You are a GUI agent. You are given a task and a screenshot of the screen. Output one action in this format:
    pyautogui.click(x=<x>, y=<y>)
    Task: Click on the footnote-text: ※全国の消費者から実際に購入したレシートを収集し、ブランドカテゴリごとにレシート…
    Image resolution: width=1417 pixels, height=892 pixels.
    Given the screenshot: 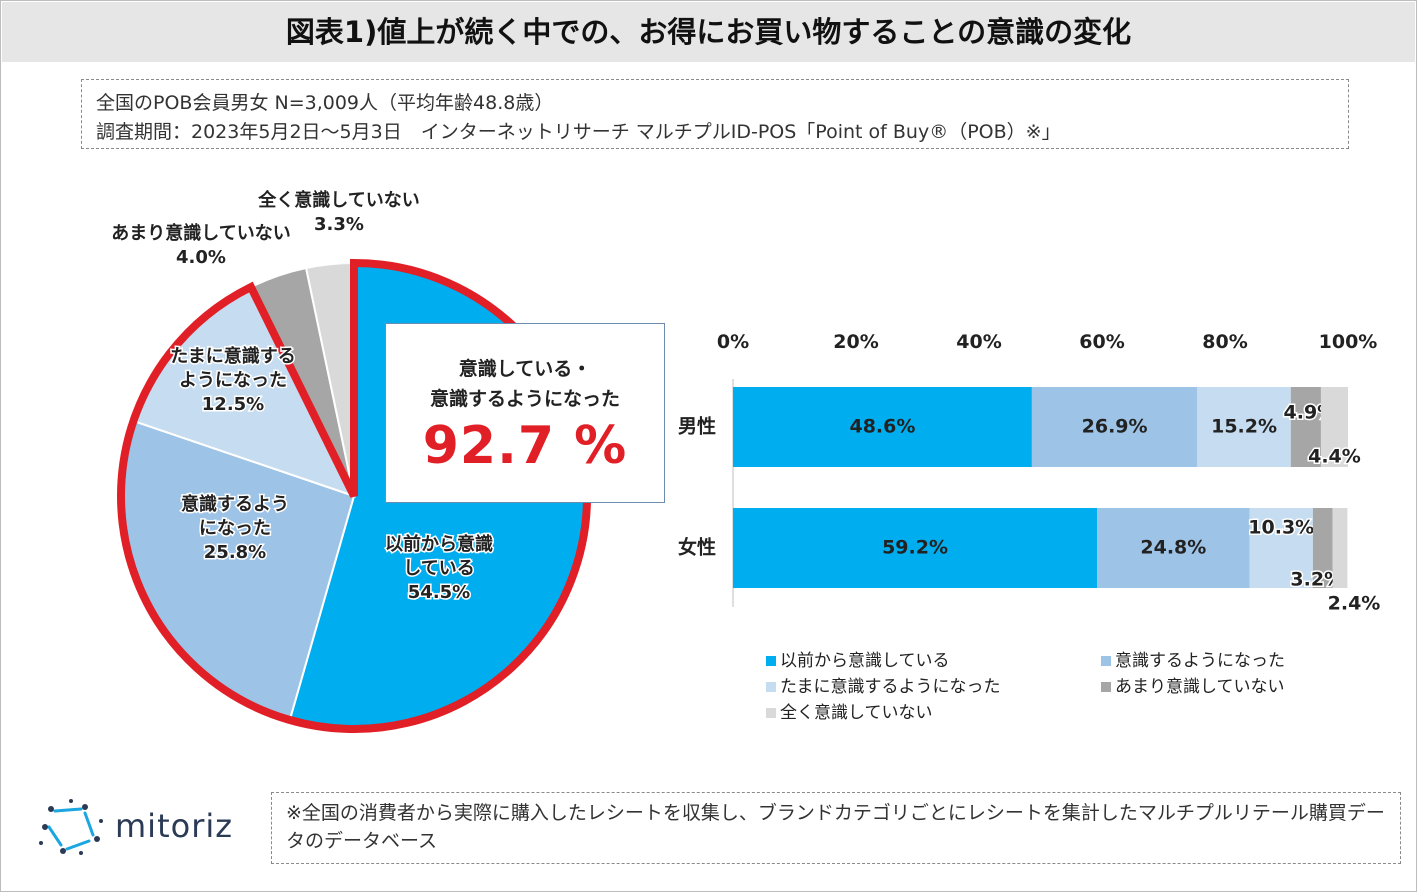 What is the action you would take?
    pyautogui.click(x=835, y=827)
    